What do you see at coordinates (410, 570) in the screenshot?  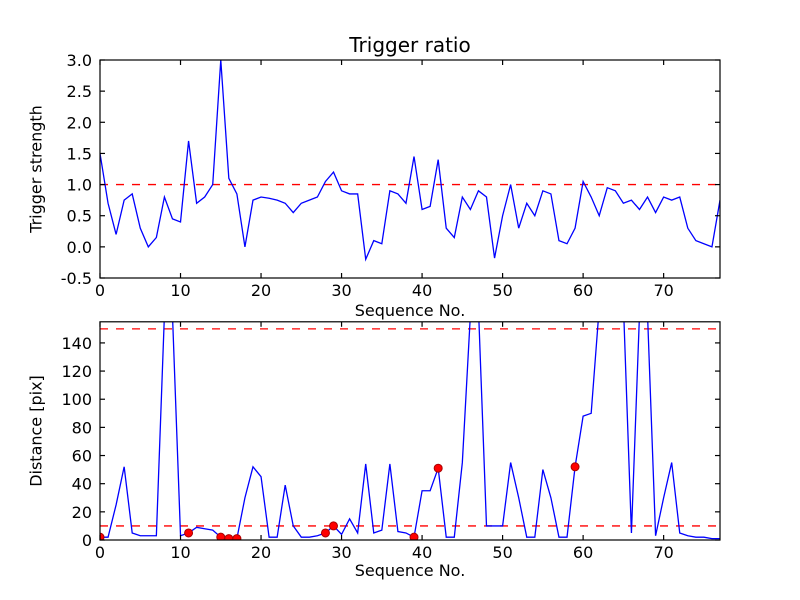 I see `chart2-xlabel: Sequence No.` at bounding box center [410, 570].